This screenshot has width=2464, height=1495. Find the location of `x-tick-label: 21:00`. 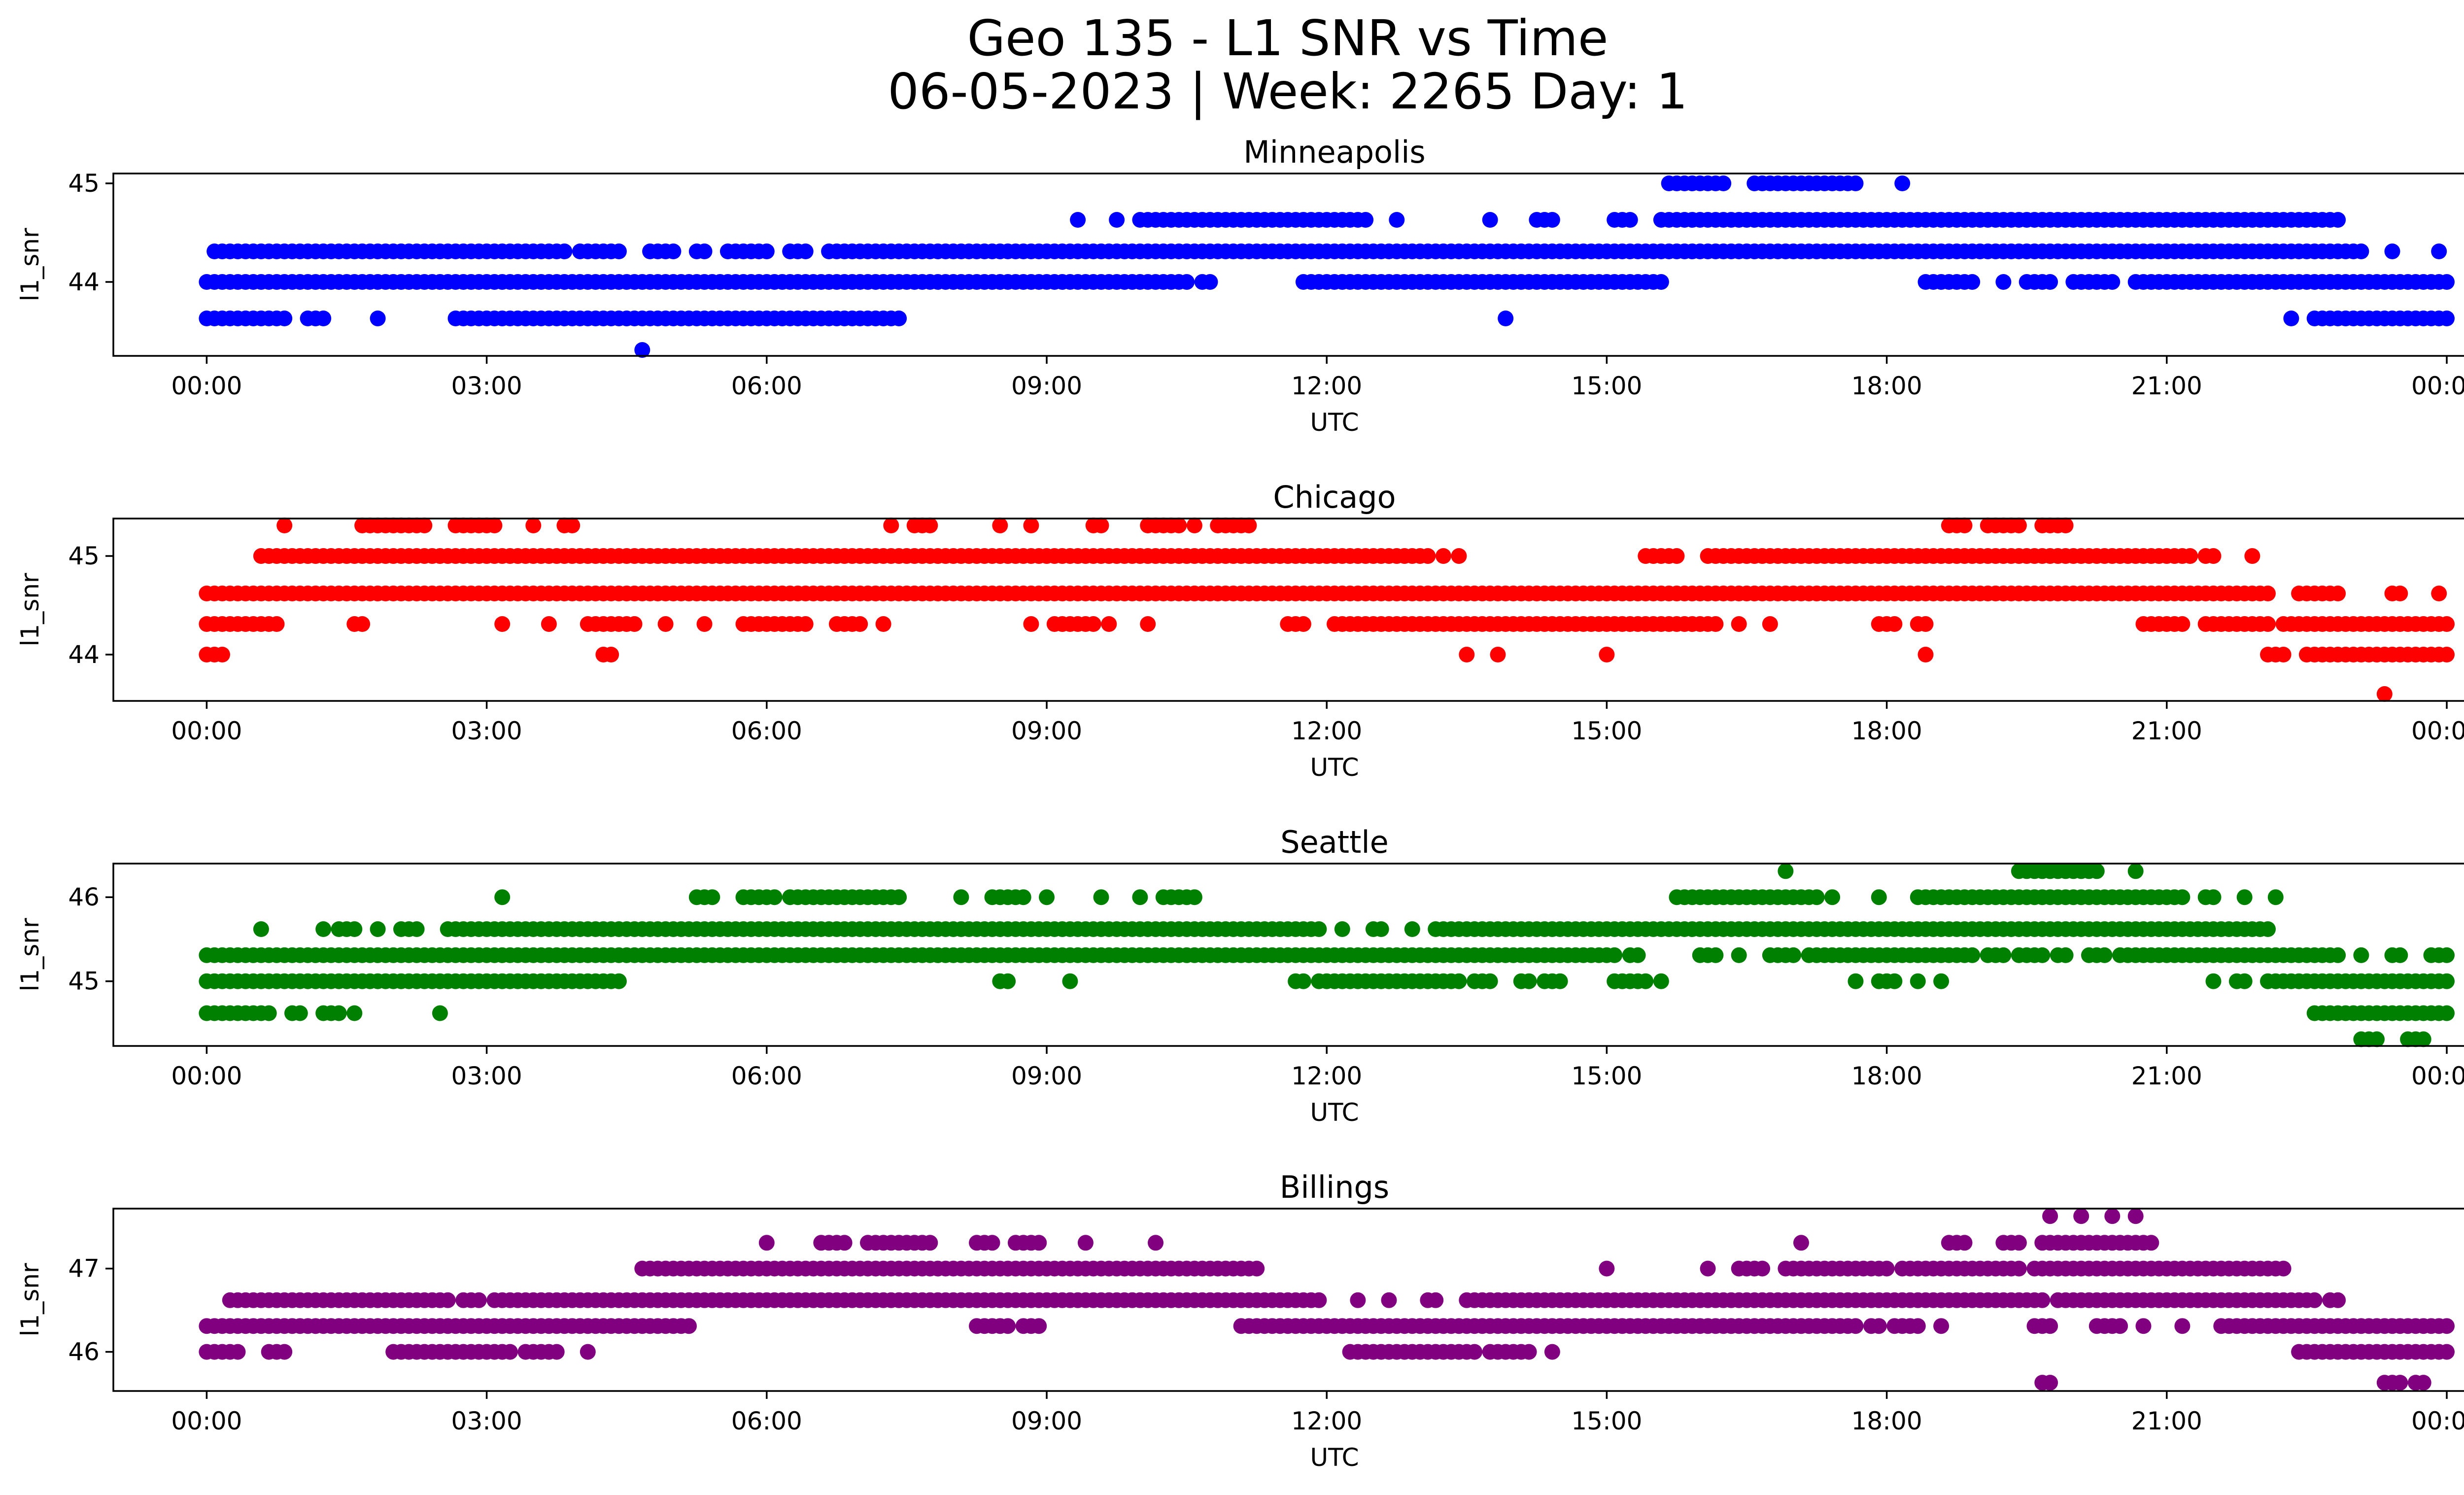

x-tick-label: 21:00 is located at coordinates (2166, 1421).